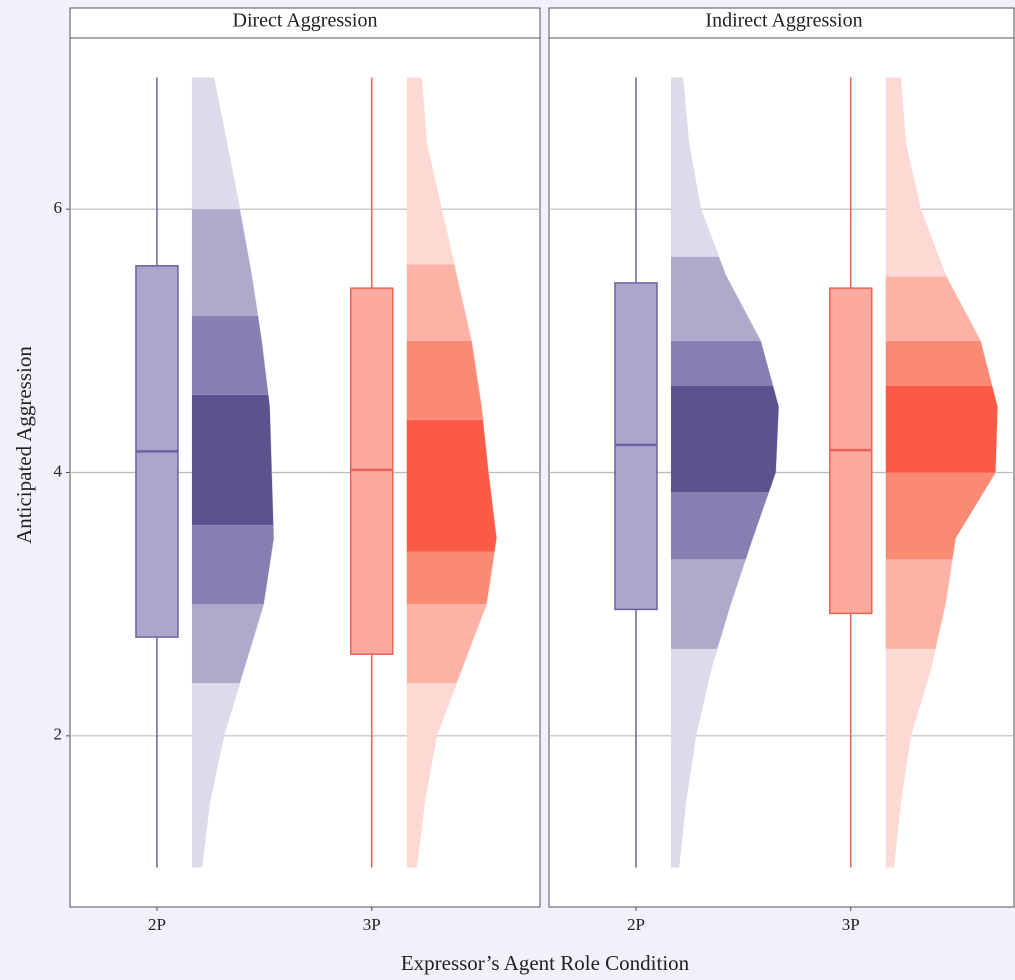 Image resolution: width=1015 pixels, height=980 pixels. I want to click on panel-title: Direct Aggression, so click(305, 21).